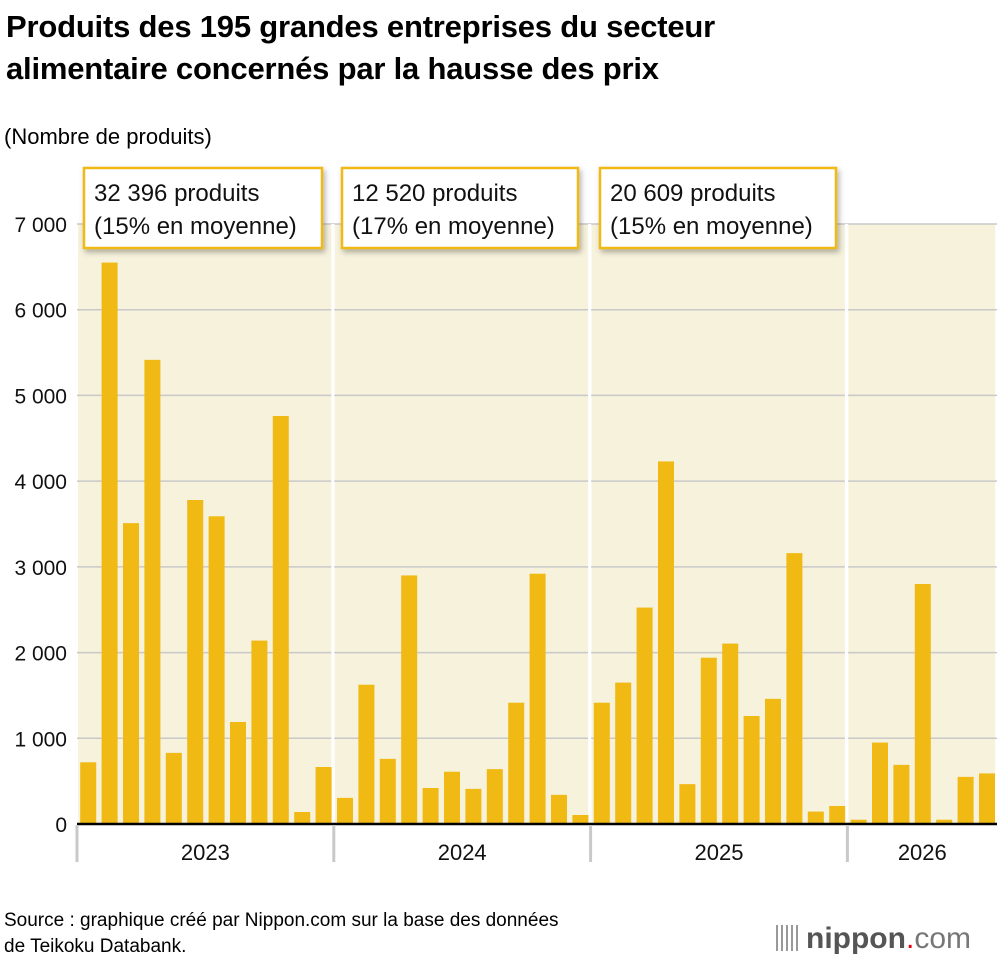 This screenshot has width=1000, height=966. I want to click on y-tick-label: 7 000, so click(40, 225).